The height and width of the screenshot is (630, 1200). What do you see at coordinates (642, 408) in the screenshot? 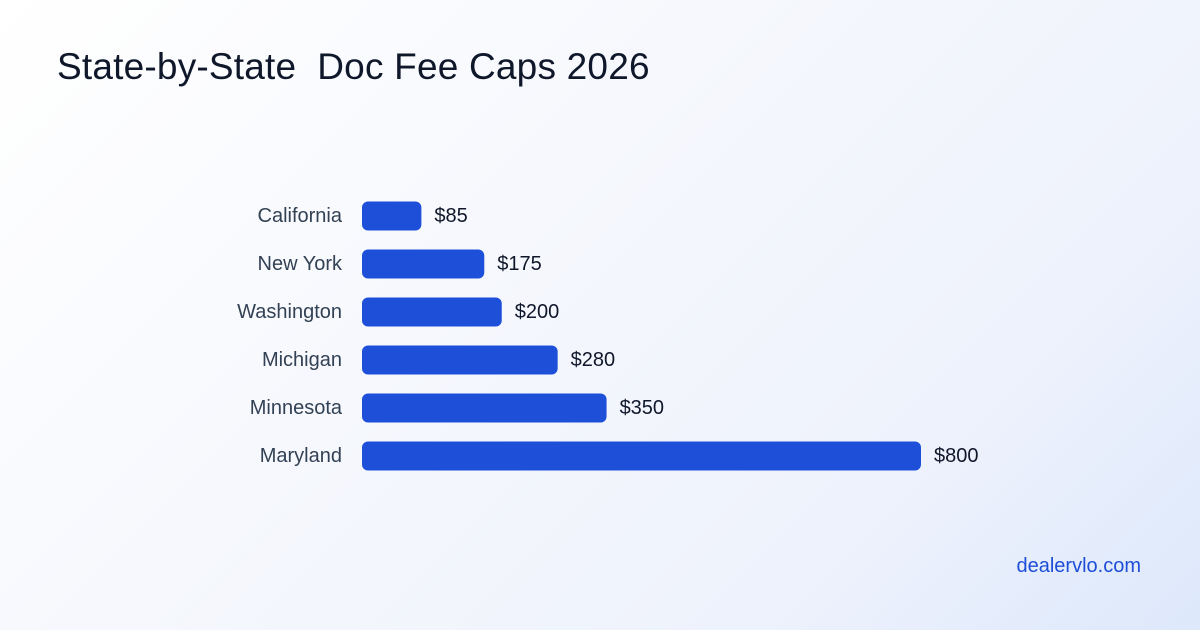
I see `value-label-minnesota: $350` at bounding box center [642, 408].